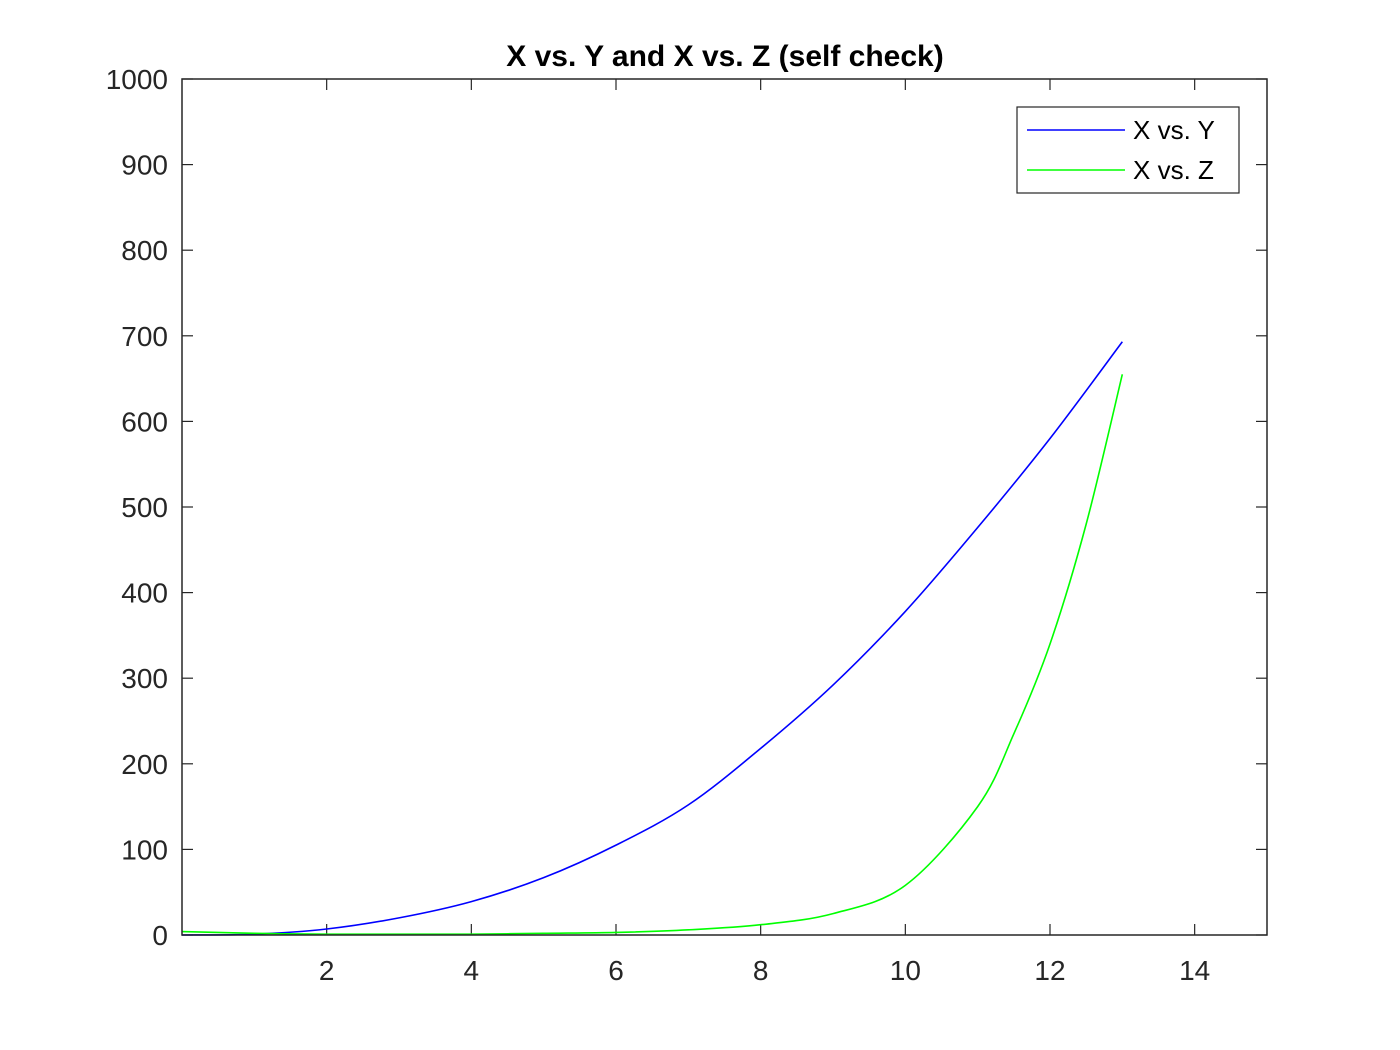 The image size is (1400, 1050). I want to click on x-tick-label: 12, so click(1049, 970).